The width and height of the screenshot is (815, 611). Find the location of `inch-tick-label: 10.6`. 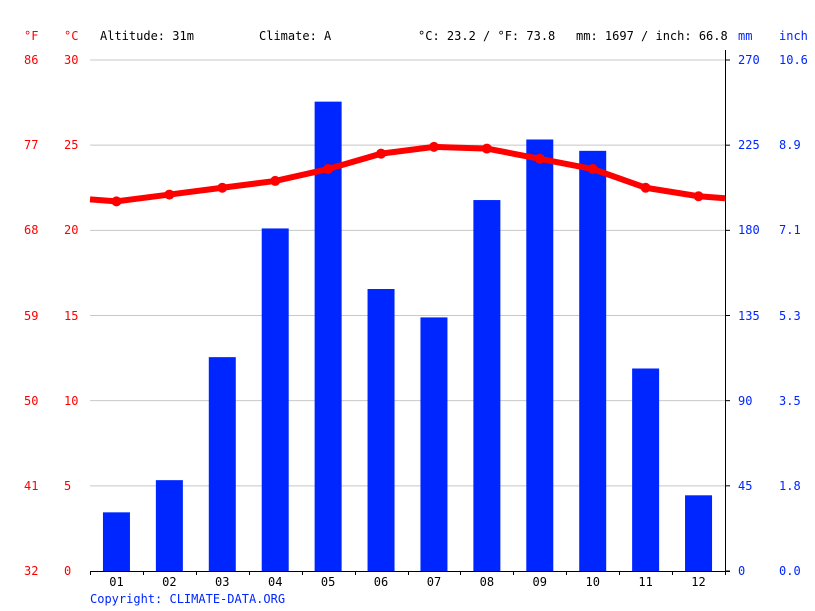

inch-tick-label: 10.6 is located at coordinates (793, 60).